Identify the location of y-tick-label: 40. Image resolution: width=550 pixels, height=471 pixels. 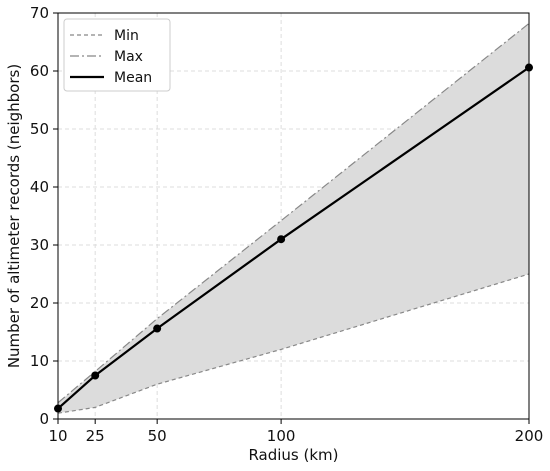
(39, 187).